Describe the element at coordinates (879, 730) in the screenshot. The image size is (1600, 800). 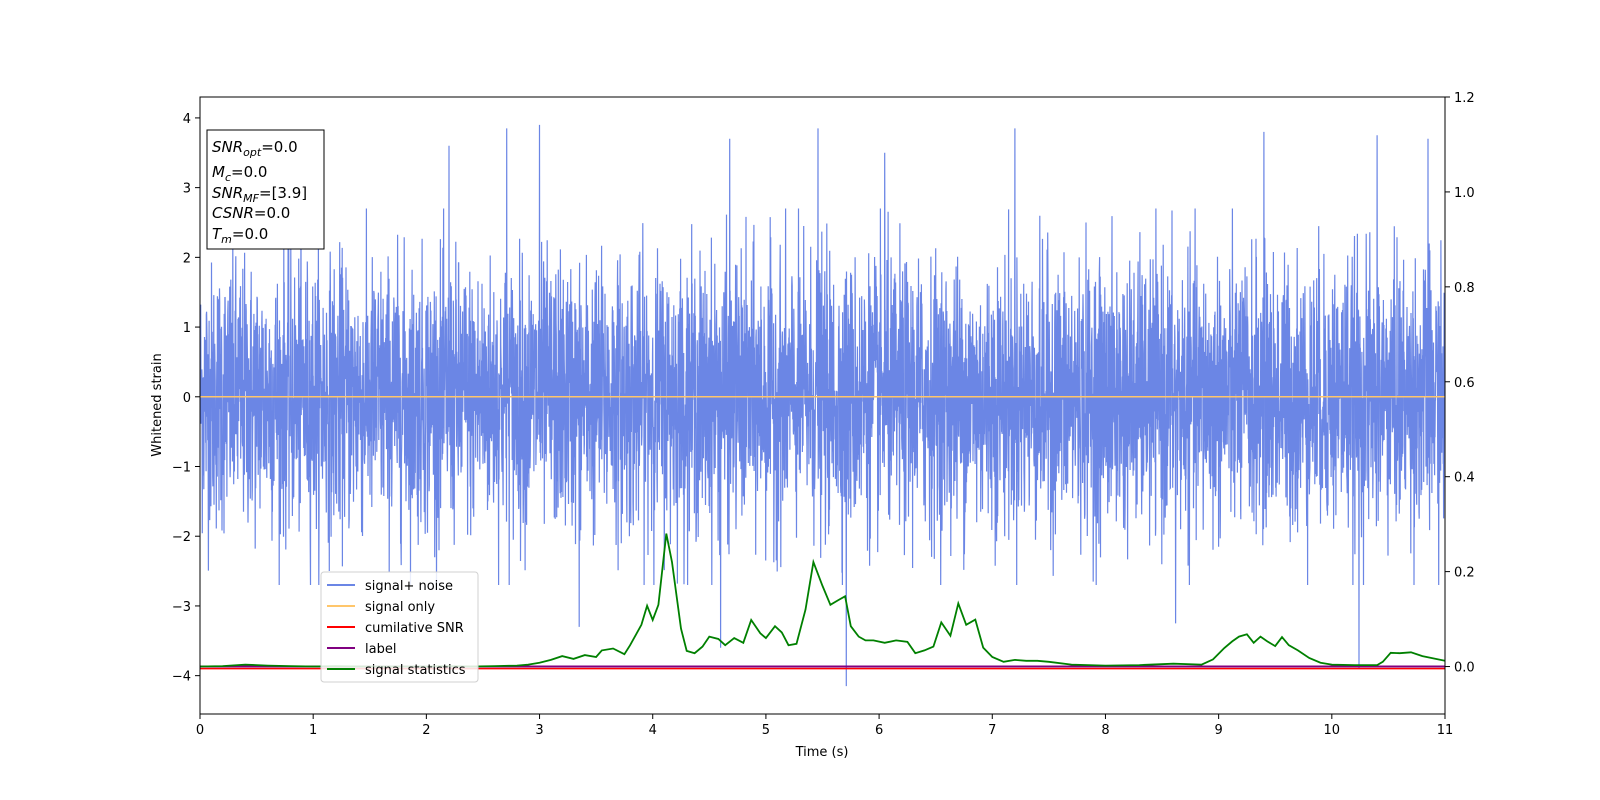
I see `x-tick-label: 6` at that location.